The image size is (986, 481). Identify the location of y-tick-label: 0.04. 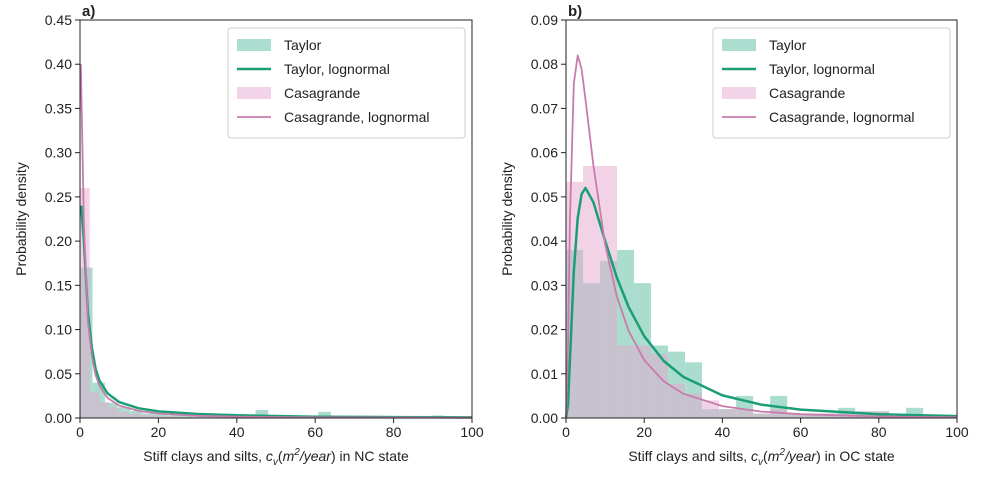
(544, 241).